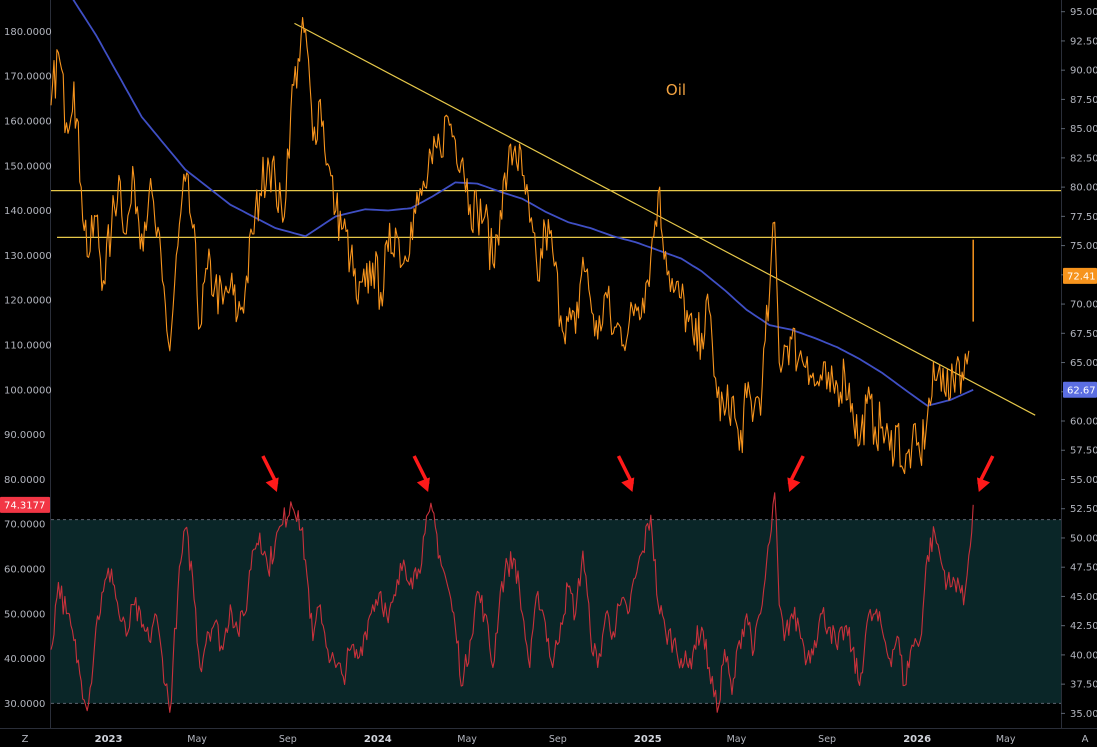 The width and height of the screenshot is (1097, 747). What do you see at coordinates (1083, 480) in the screenshot?
I see `right-axis-tick-label: 55.00` at bounding box center [1083, 480].